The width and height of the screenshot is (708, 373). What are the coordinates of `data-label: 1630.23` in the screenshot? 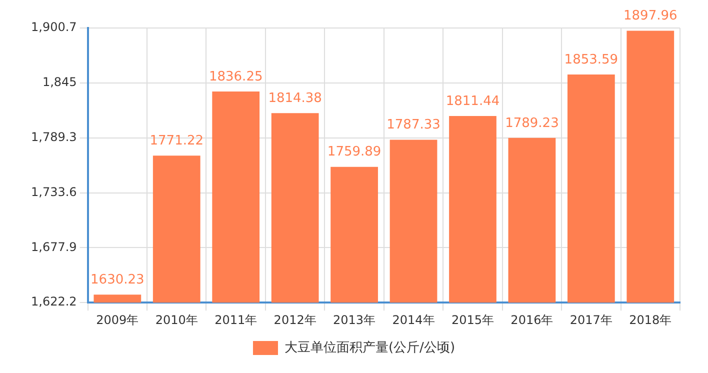 It's located at (117, 280).